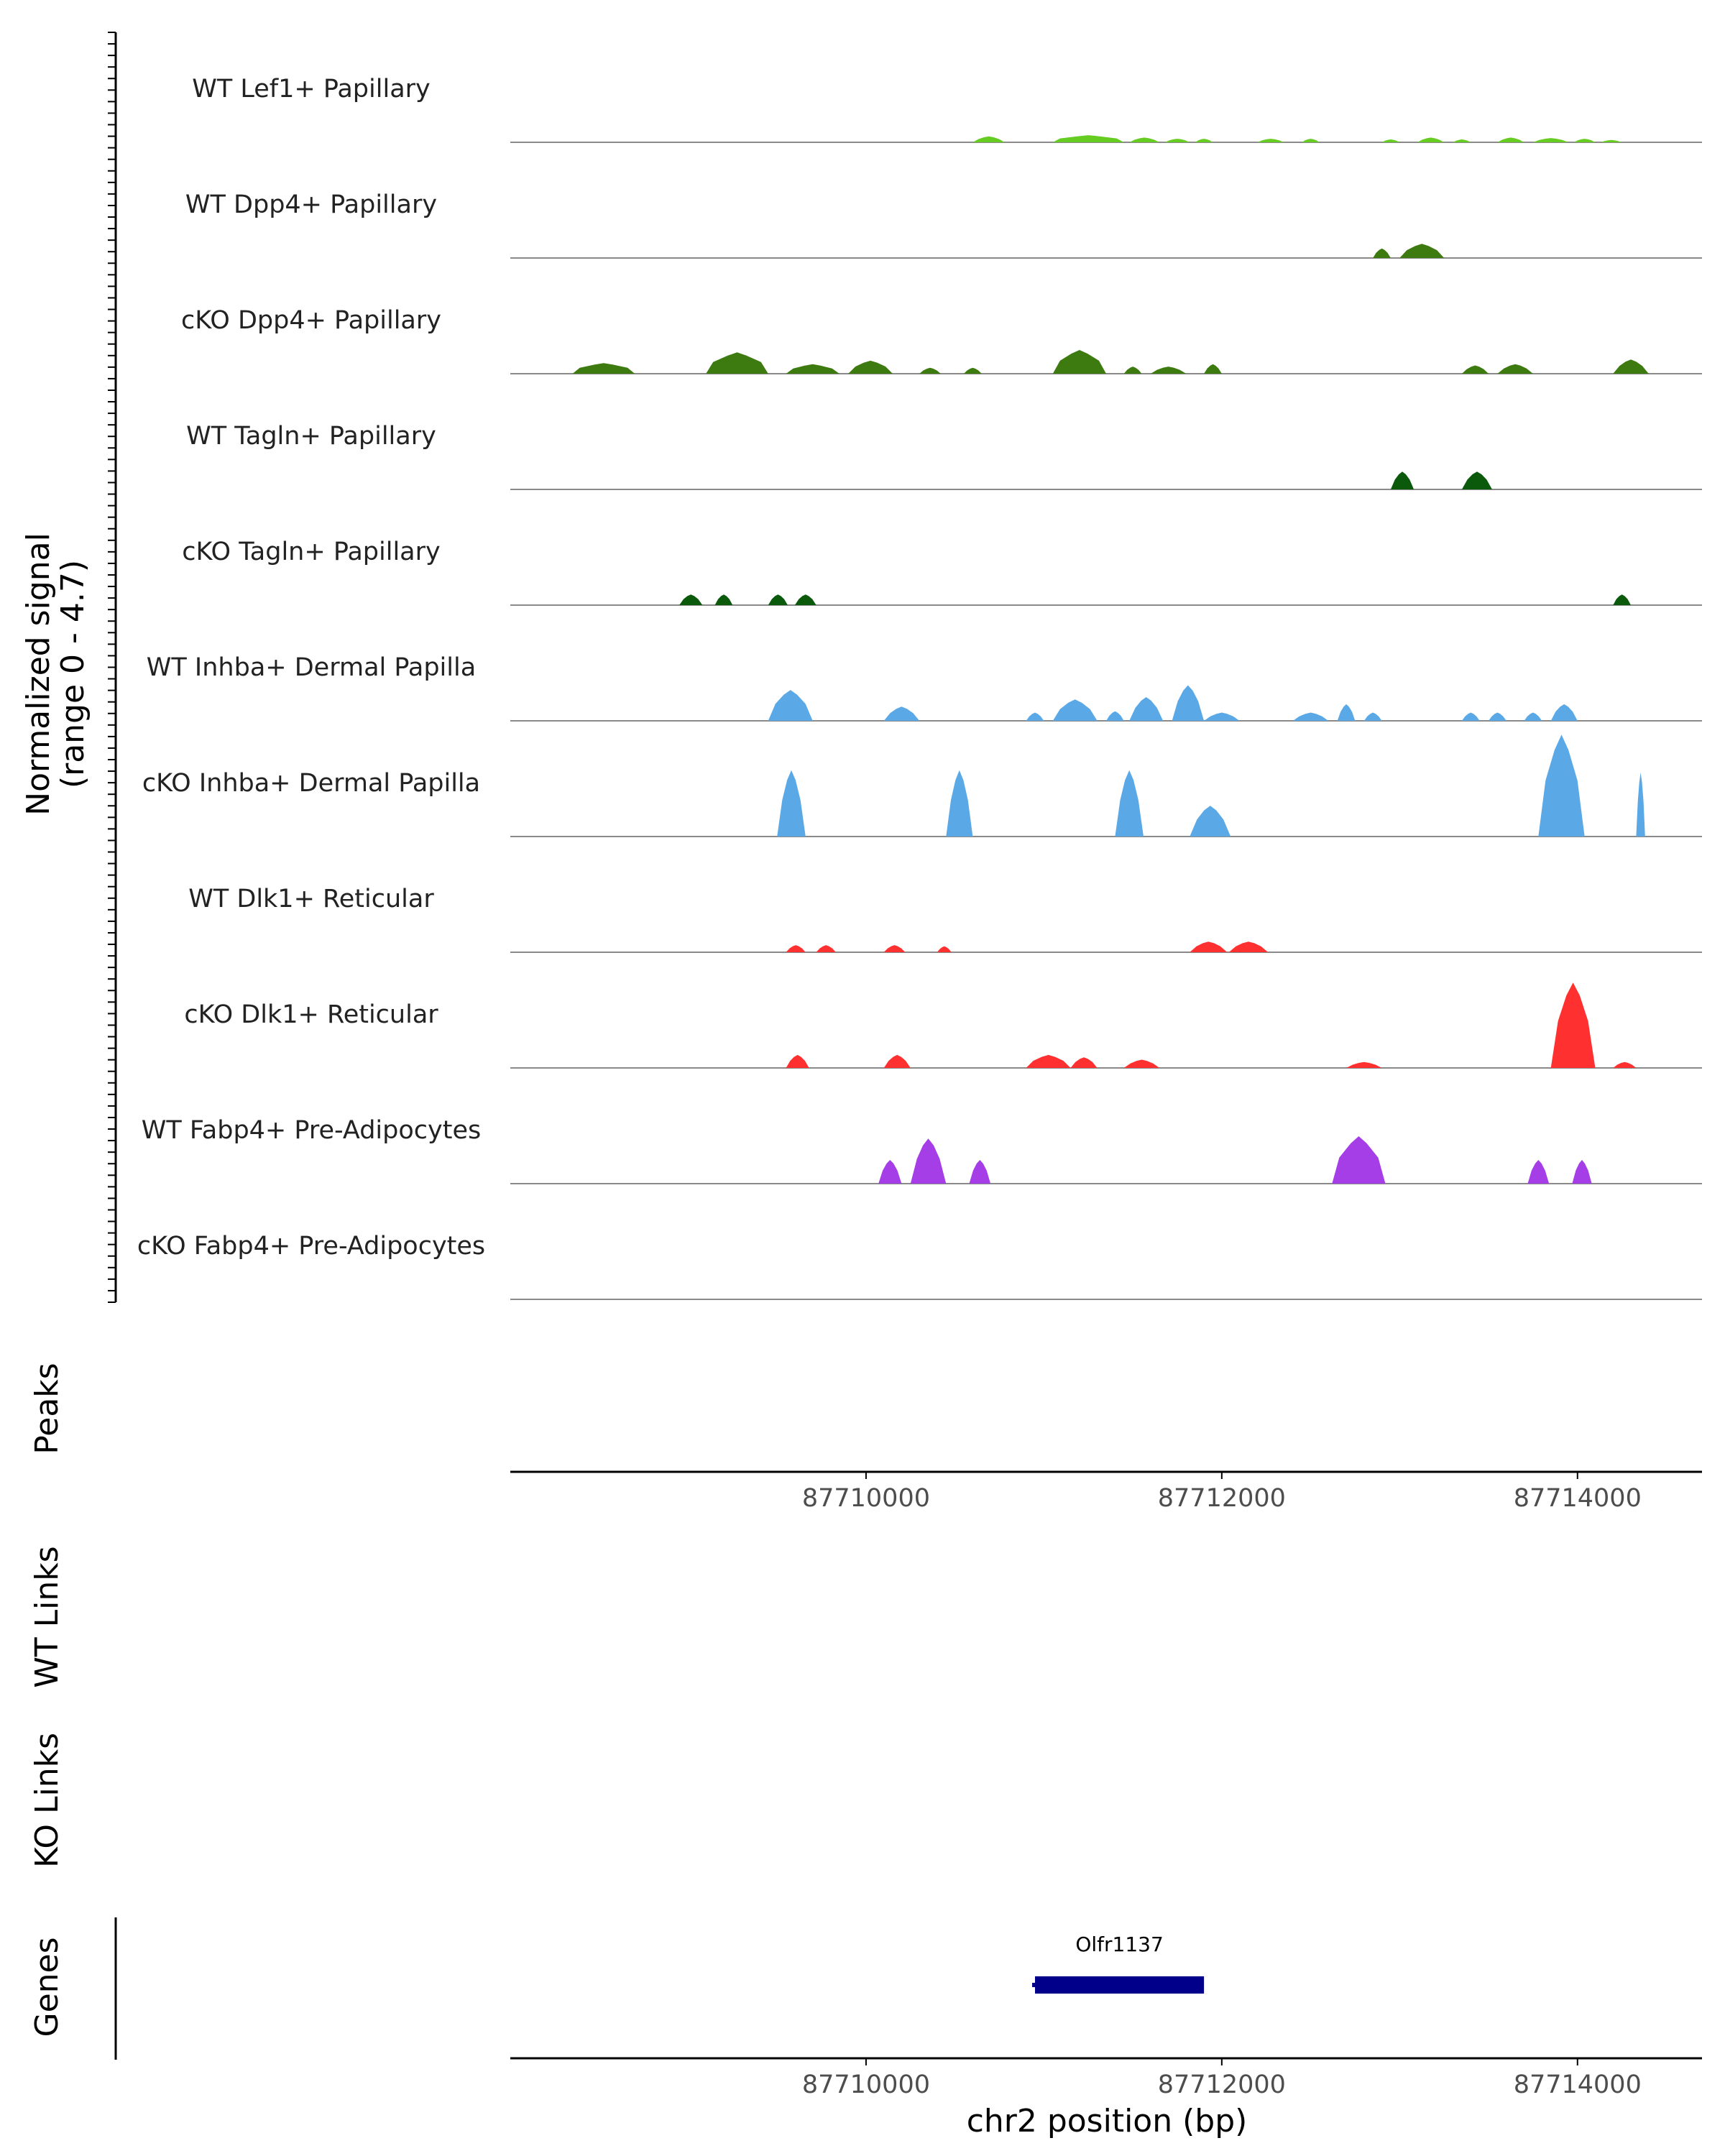  Describe the element at coordinates (112, 668) in the screenshot. I see `signal-y-axis` at that location.